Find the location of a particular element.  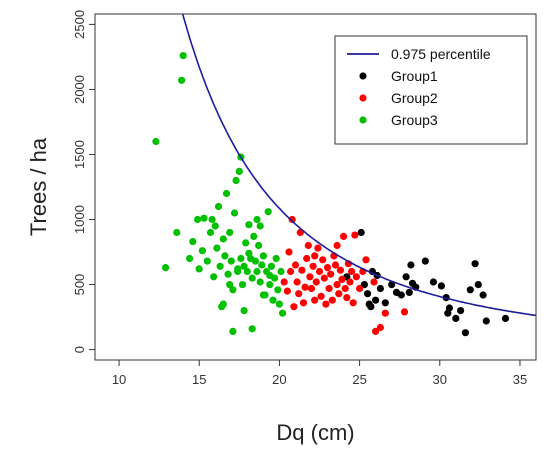

y-tick-label-500: 500 is located at coordinates (79, 285).